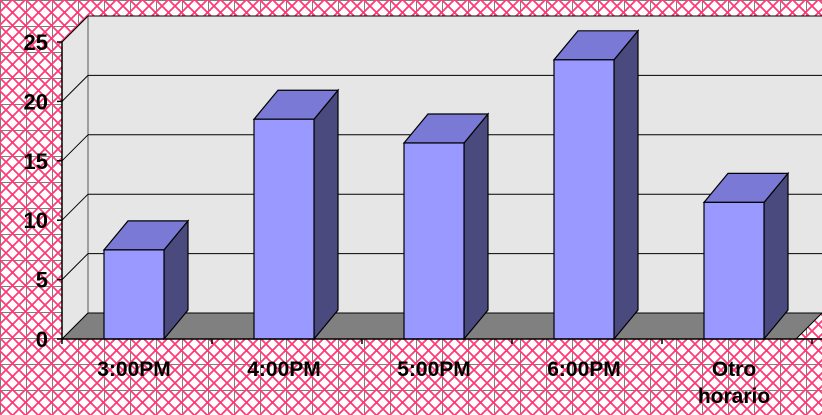  Describe the element at coordinates (42, 339) in the screenshot. I see `y-tick-label: 0` at that location.